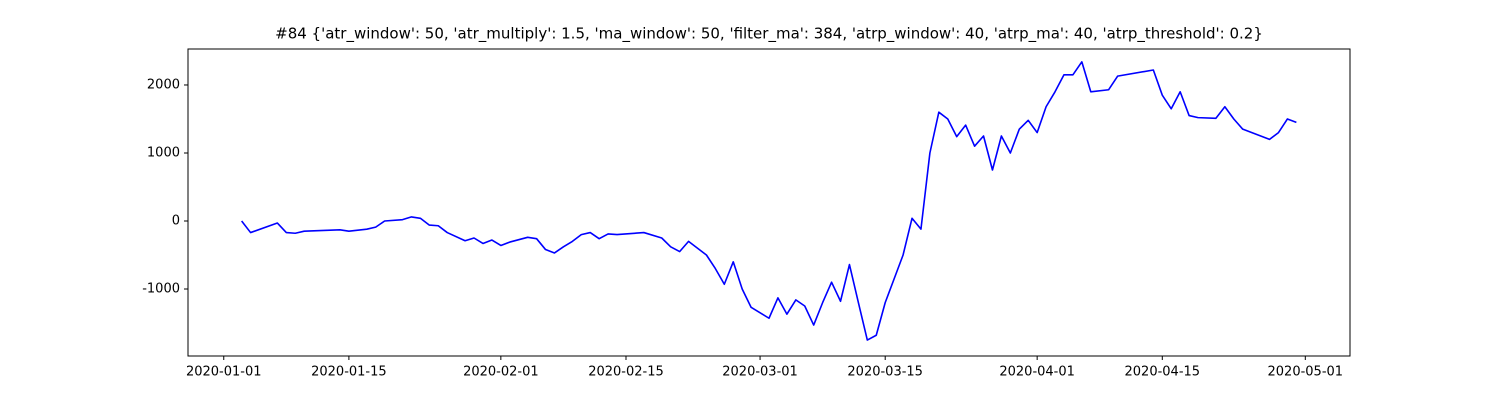  Describe the element at coordinates (760, 372) in the screenshot. I see `x-tick-label: 2020-03-01` at that location.